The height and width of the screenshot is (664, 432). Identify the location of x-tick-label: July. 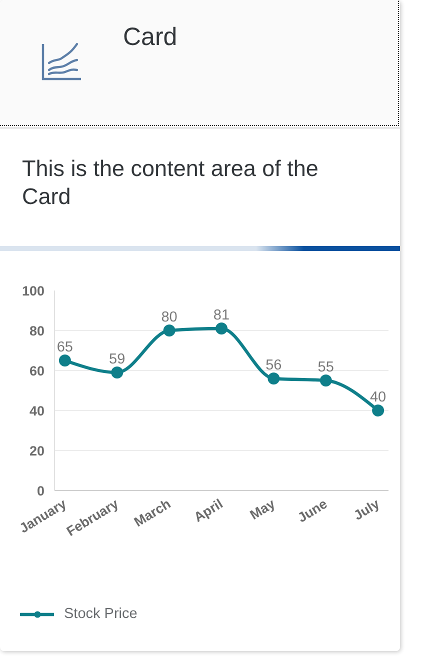
(366, 510).